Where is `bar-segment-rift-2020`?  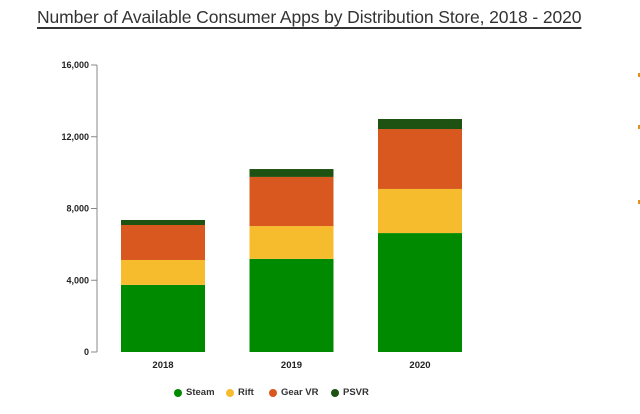
bar-segment-rift-2020 is located at coordinates (420, 211).